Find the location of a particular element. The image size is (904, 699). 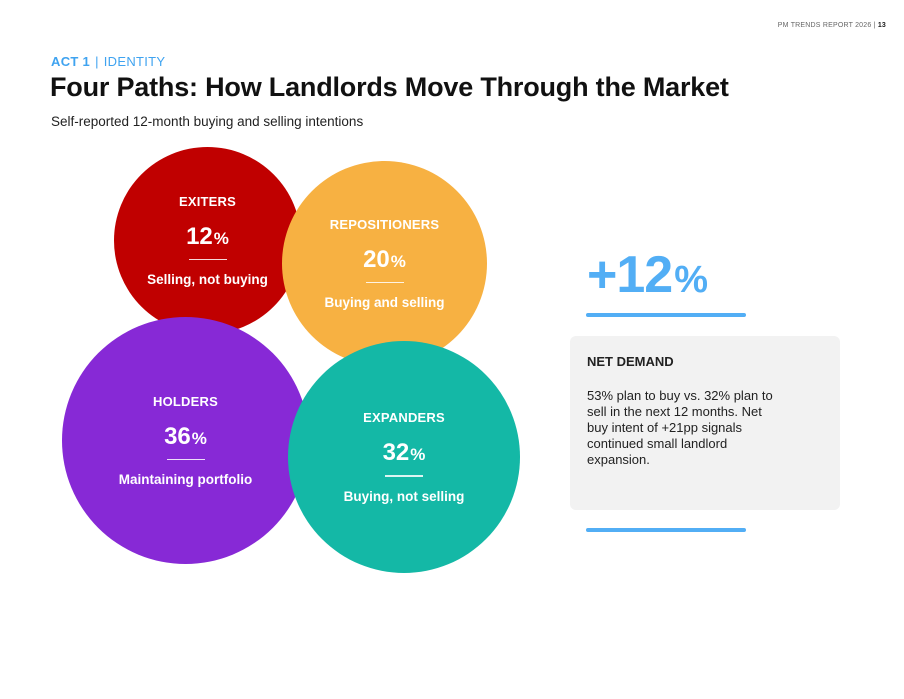

segment-percent: 20% is located at coordinates (384, 259).